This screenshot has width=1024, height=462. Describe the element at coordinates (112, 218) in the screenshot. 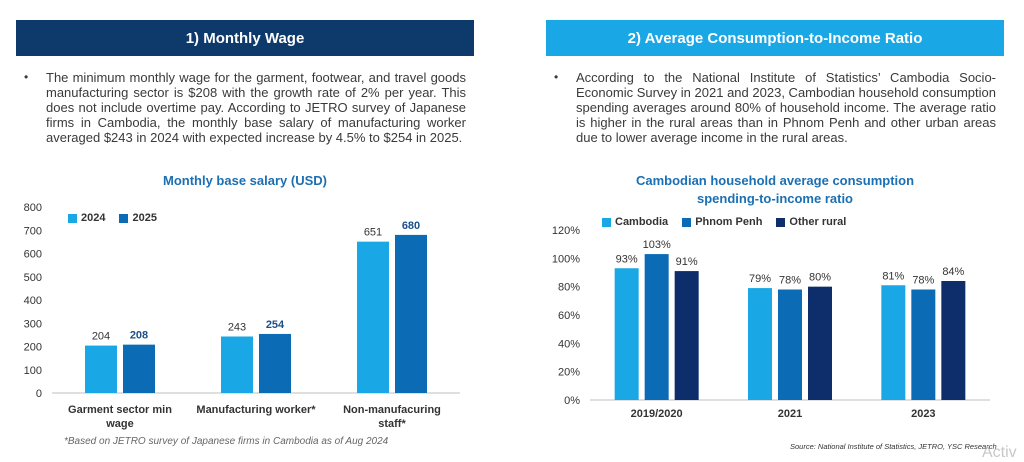

I see `legend-salary: 2024 2025` at that location.